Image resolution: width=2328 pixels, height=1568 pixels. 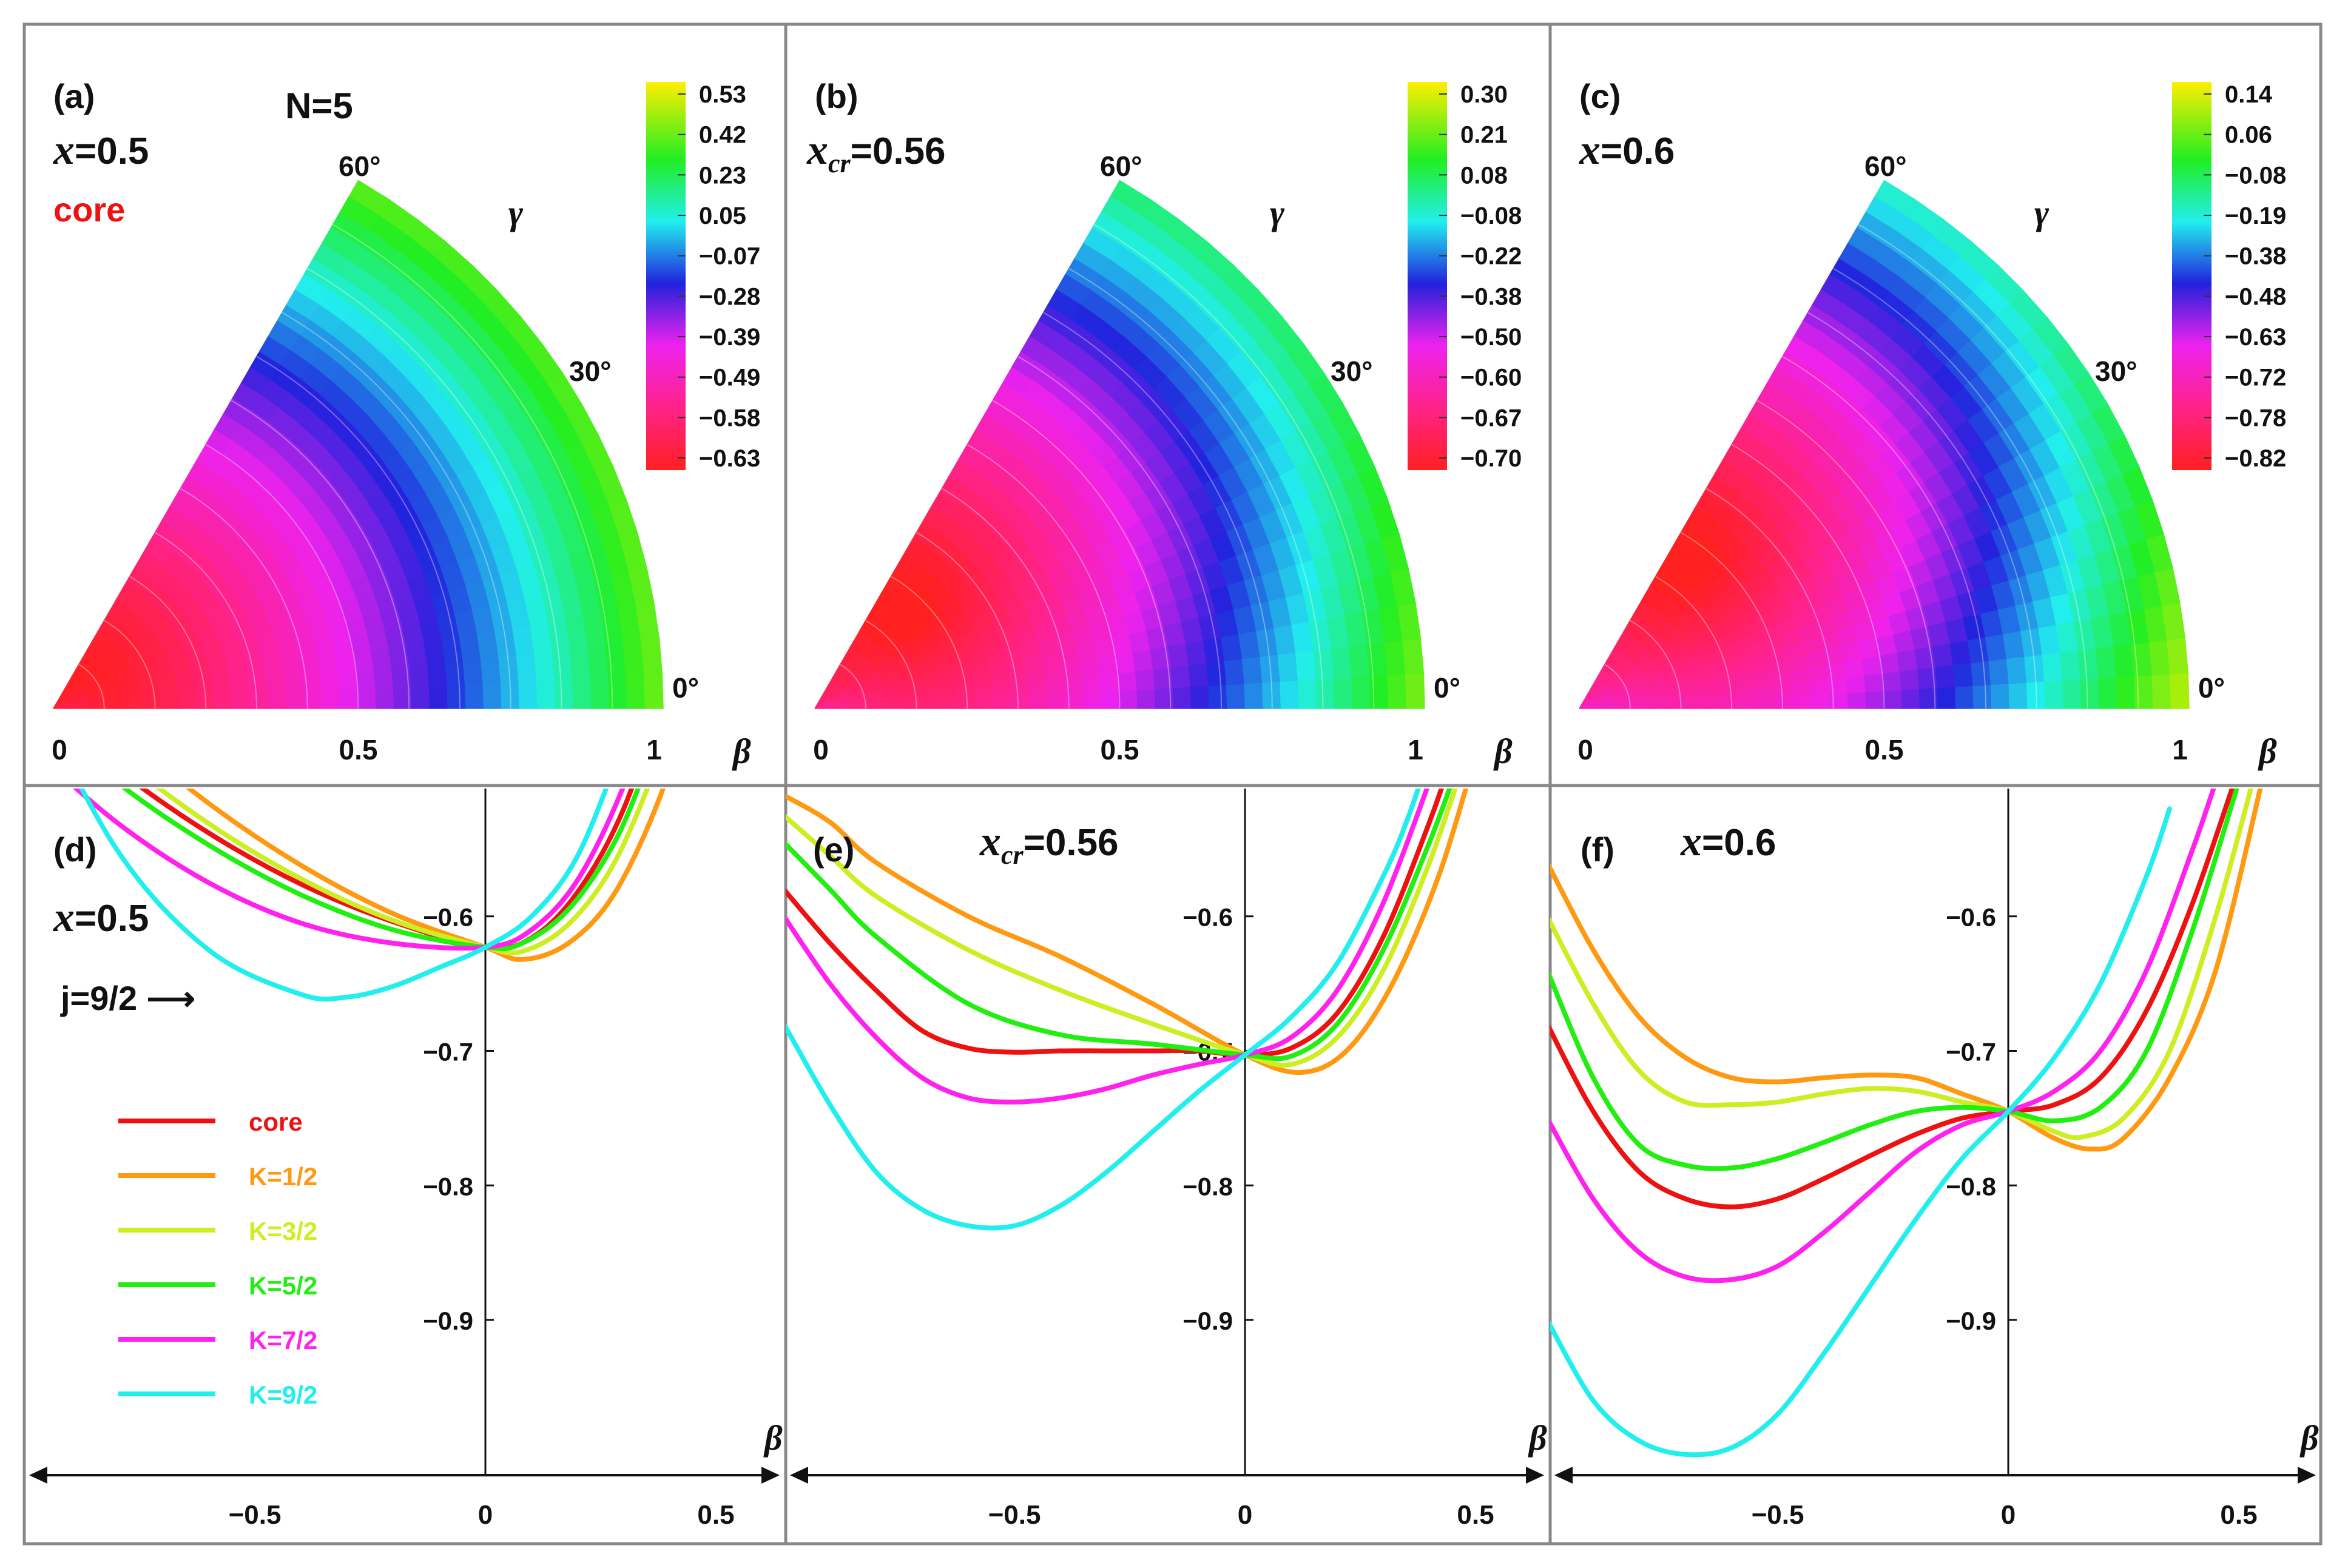 I want to click on colorbar-label: −0.49, so click(x=729, y=378).